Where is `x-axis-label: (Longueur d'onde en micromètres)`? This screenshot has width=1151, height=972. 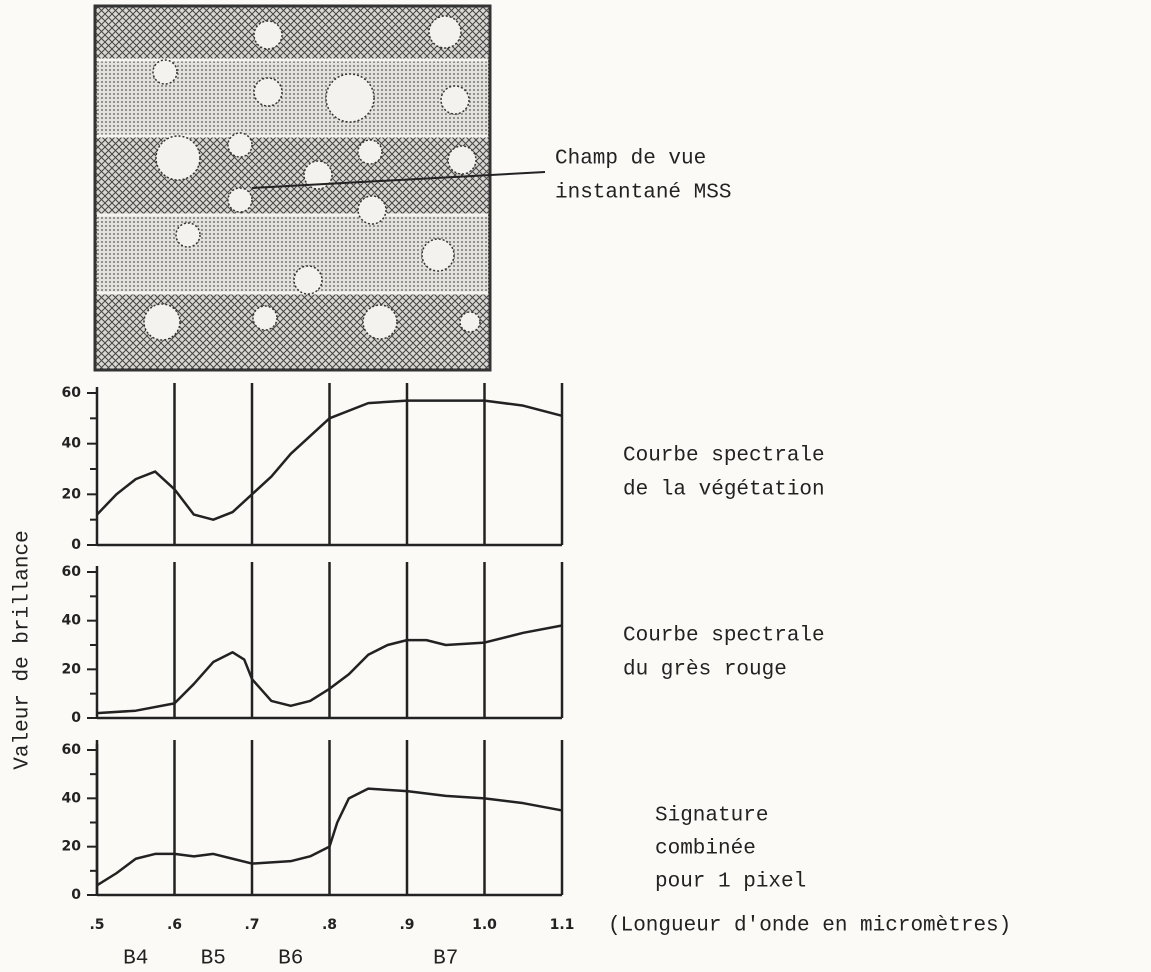
x-axis-label: (Longueur d'onde en micromètres) is located at coordinates (809, 926).